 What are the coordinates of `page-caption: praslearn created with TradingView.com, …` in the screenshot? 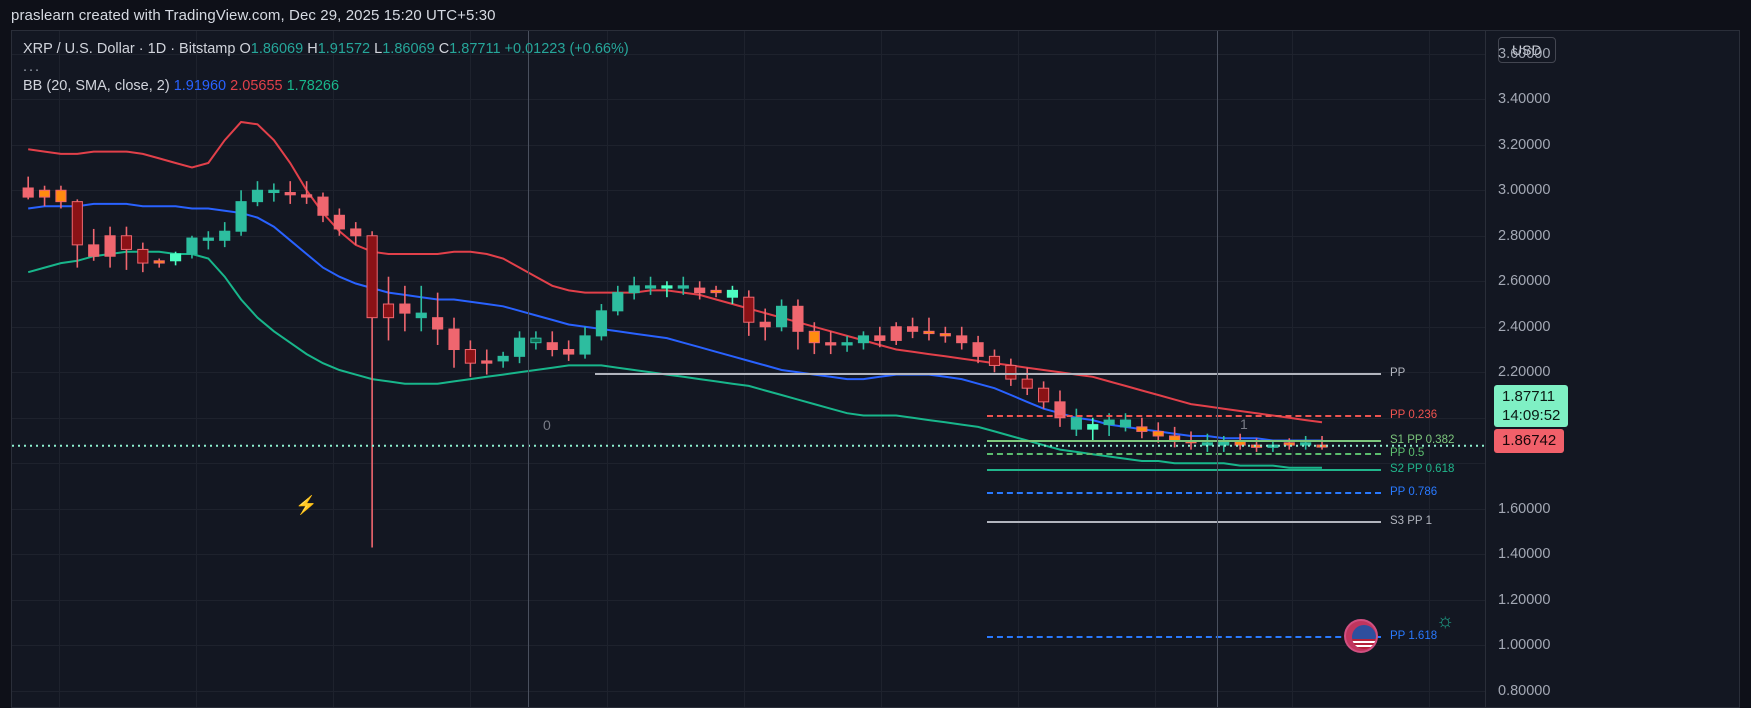 It's located at (253, 15).